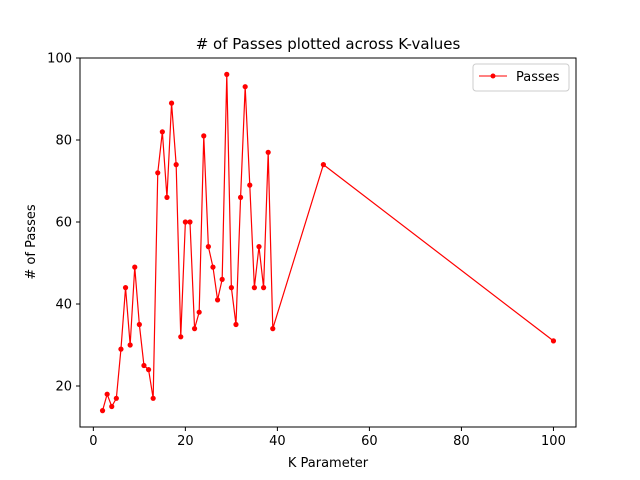  Describe the element at coordinates (328, 44) in the screenshot. I see `chart-title: # of Passes plotted across K-values` at that location.